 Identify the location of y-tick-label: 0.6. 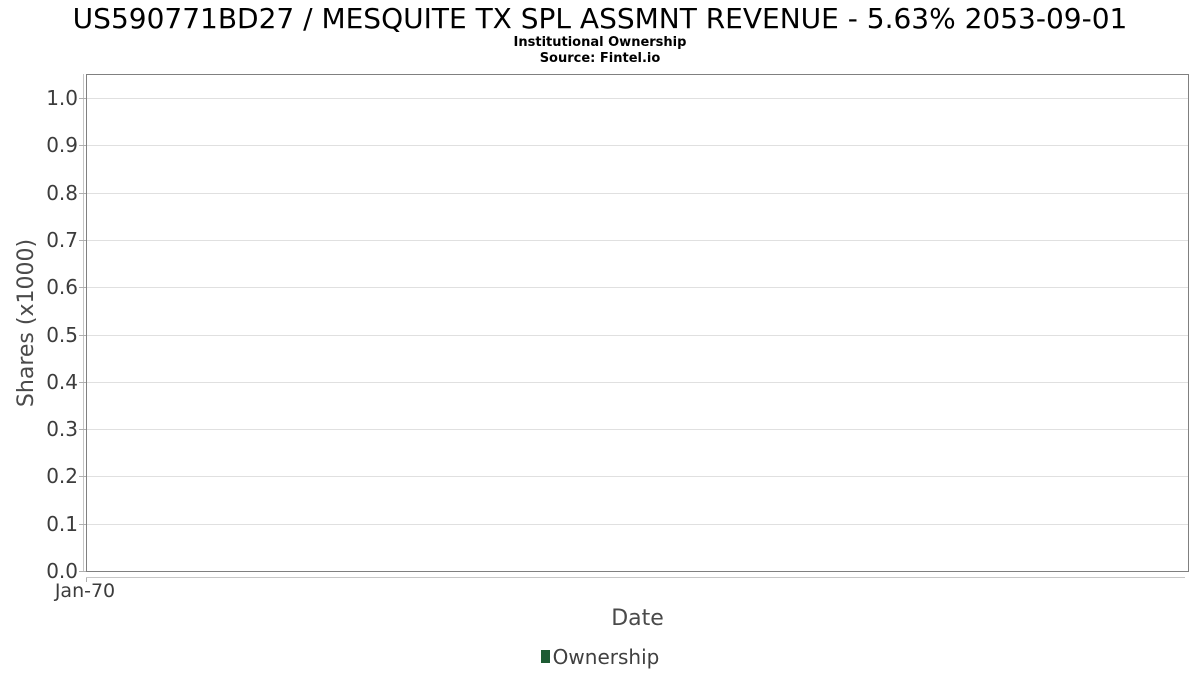
(62, 287).